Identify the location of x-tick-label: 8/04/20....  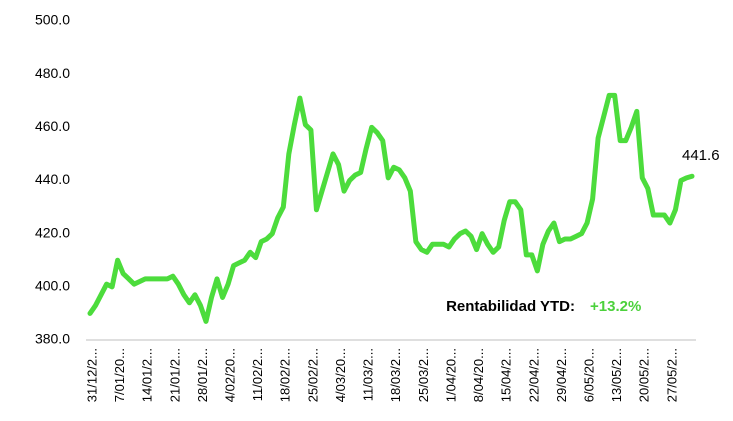
(478, 375).